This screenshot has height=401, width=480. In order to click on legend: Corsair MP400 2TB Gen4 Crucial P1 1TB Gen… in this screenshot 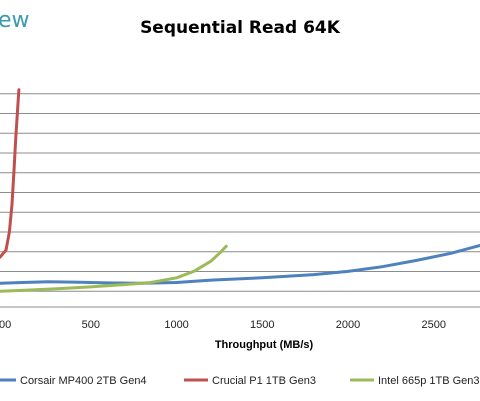, I will do `click(240, 381)`.